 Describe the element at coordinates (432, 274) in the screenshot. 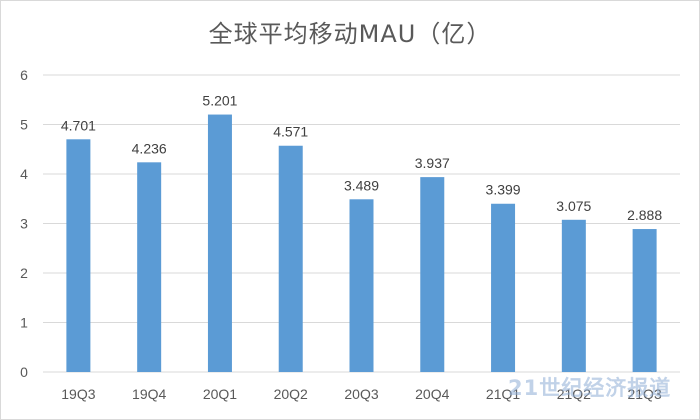

I see `bar-20q4` at that location.